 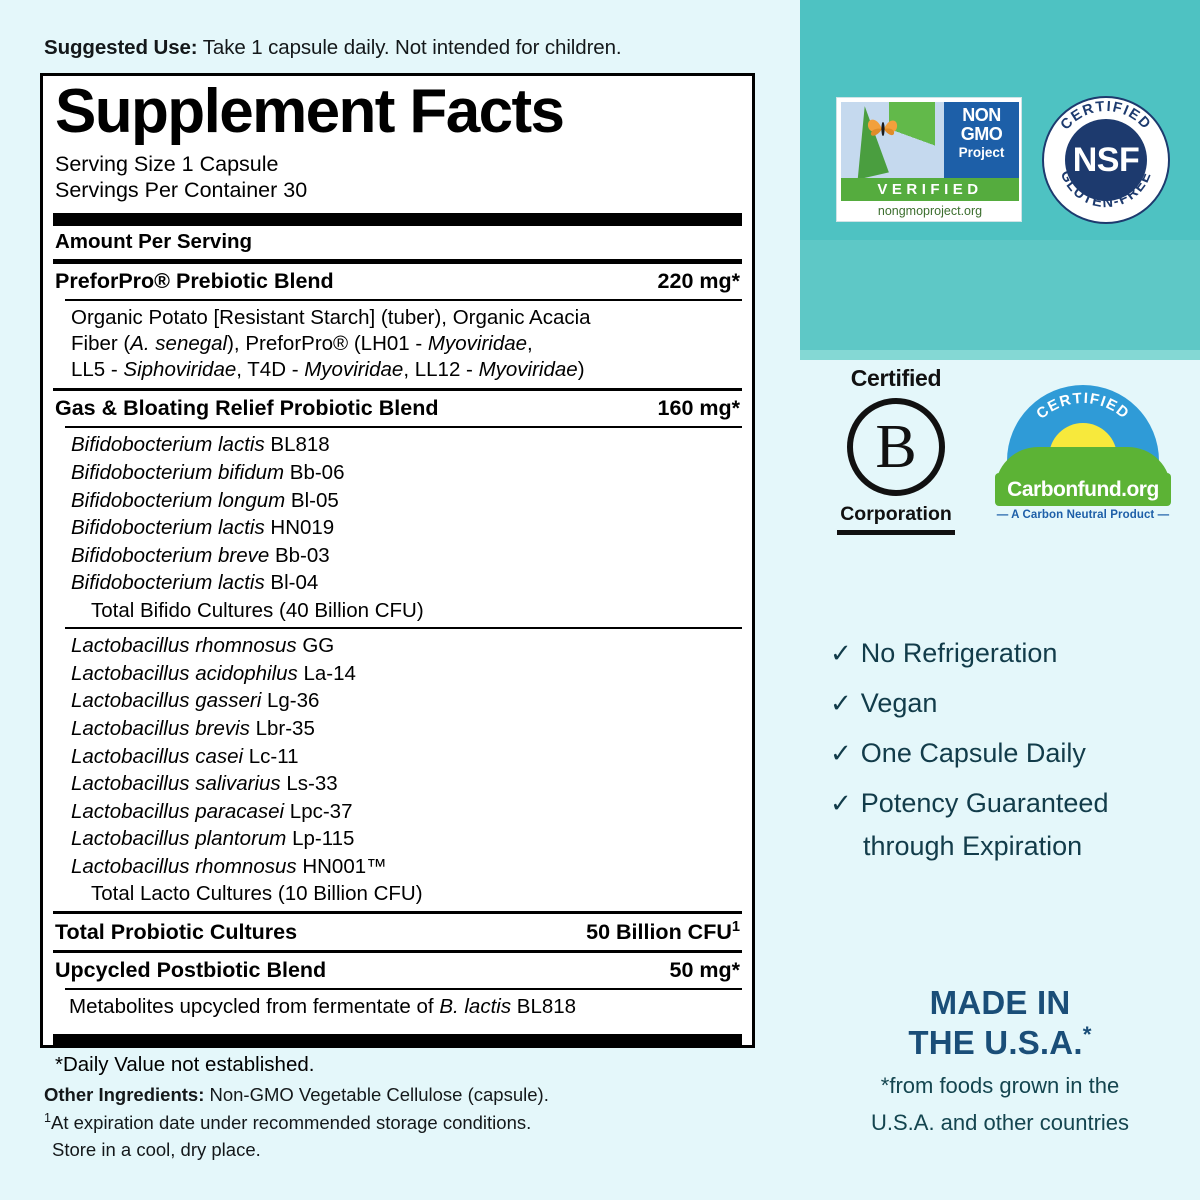 I want to click on strain-code: Lc-11, so click(x=271, y=756).